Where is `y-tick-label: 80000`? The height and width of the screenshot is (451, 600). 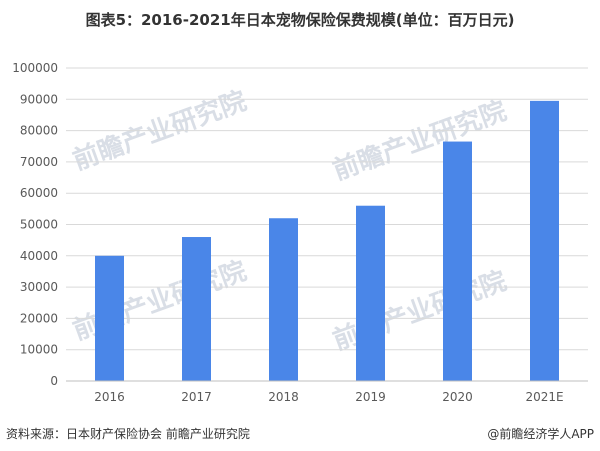
y-tick-label: 80000 is located at coordinates (39, 131).